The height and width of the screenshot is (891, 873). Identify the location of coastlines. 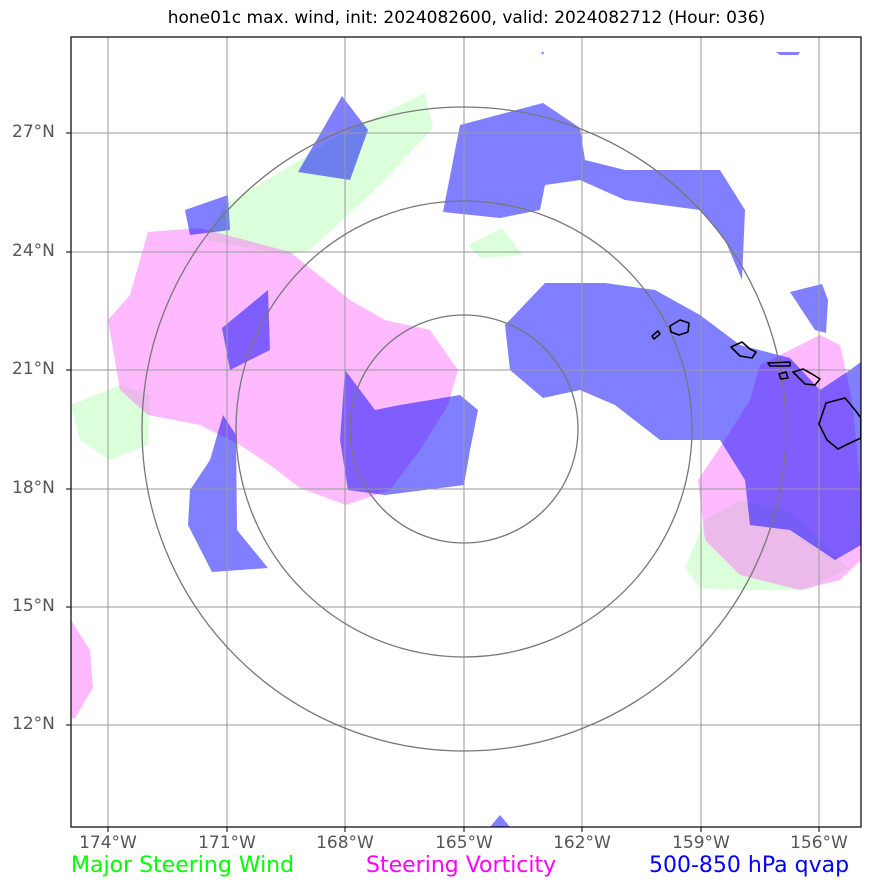
(756, 384).